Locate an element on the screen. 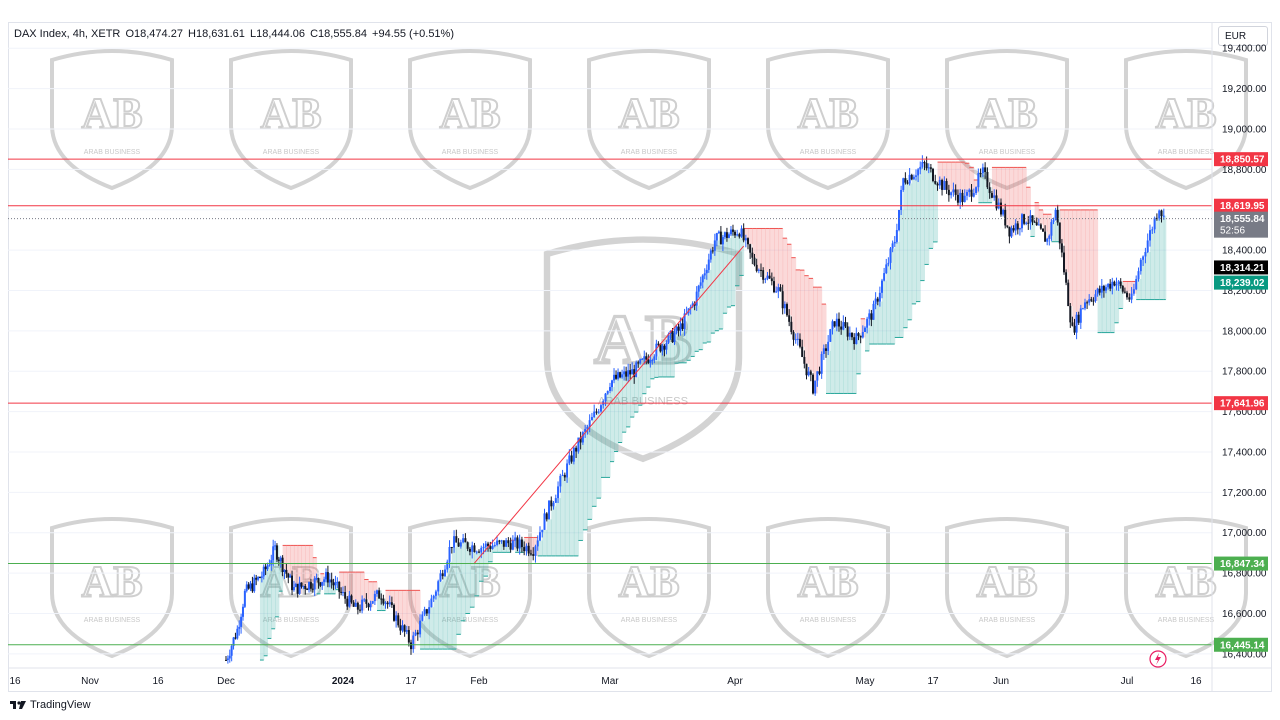  y-tick-label: 17,600.00 is located at coordinates (1244, 412).